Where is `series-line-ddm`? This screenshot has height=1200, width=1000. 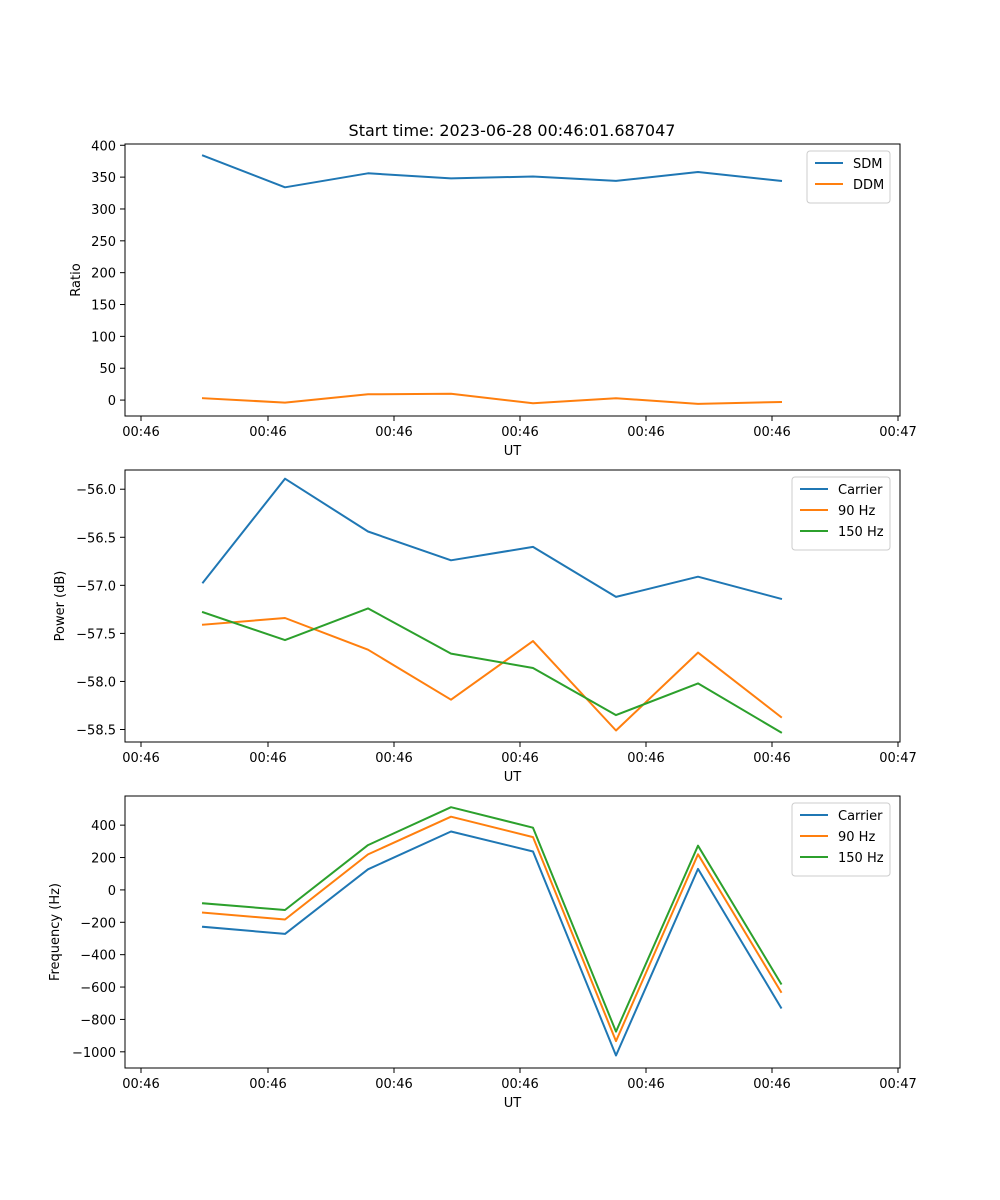
series-line-ddm is located at coordinates (492, 398).